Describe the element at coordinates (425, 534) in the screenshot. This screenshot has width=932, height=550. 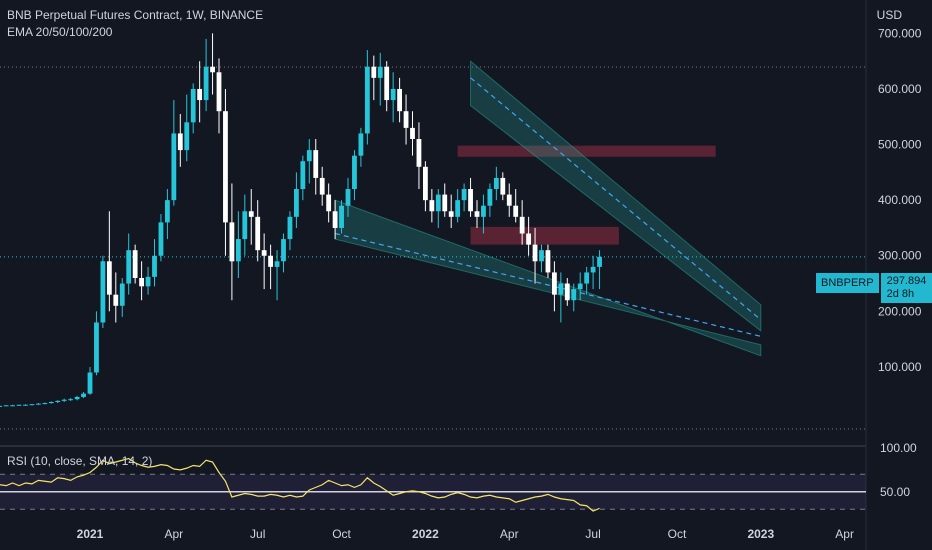
I see `x-tick-label: 2022` at that location.